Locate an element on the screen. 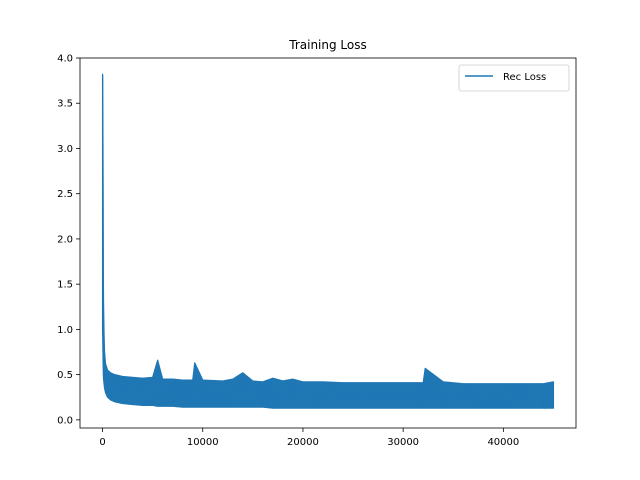  x-tick-label: 30000 is located at coordinates (403, 442).